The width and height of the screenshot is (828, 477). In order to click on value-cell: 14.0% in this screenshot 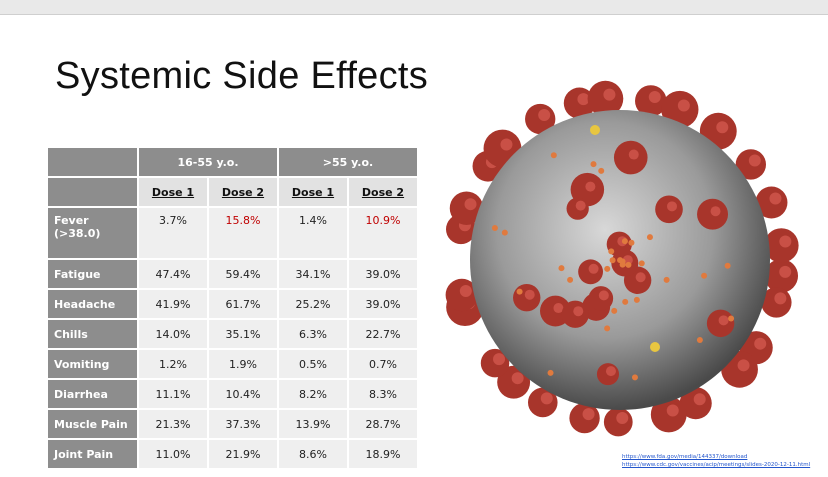, I will do `click(173, 334)`.